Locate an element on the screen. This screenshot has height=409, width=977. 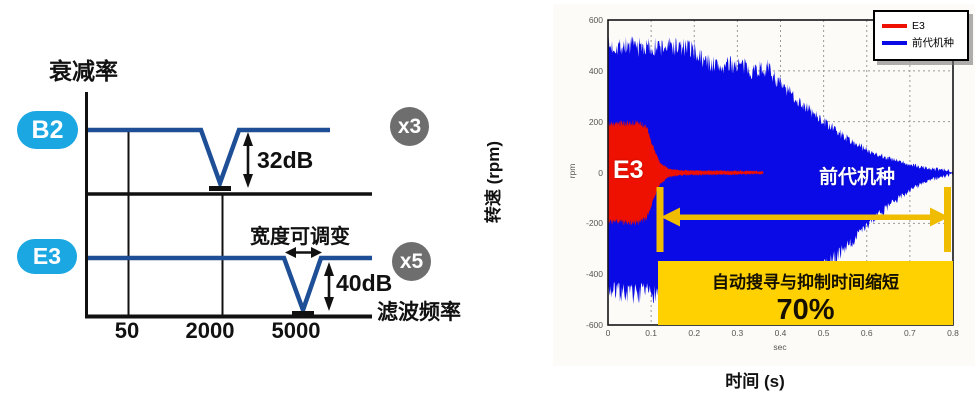
b2-response-line is located at coordinates (209, 158).